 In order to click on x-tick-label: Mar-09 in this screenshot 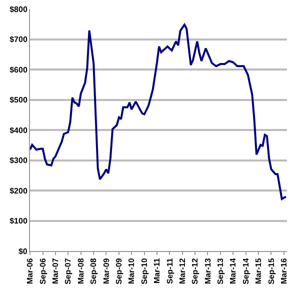, I will do `click(106, 271)`.